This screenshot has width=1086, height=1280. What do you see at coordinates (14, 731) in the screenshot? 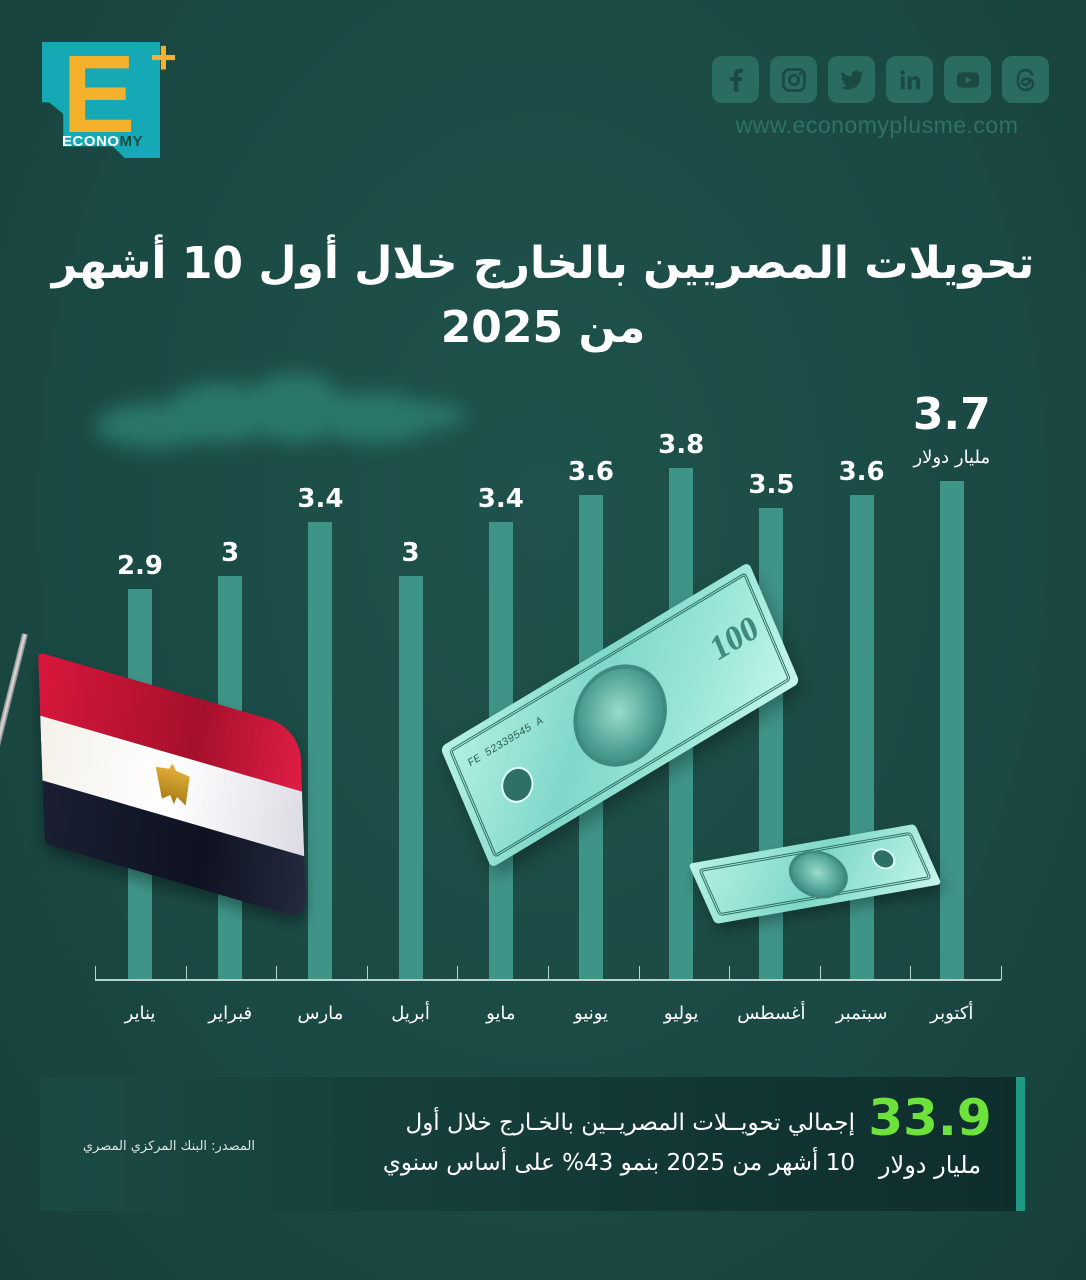
I see `flag-pole` at bounding box center [14, 731].